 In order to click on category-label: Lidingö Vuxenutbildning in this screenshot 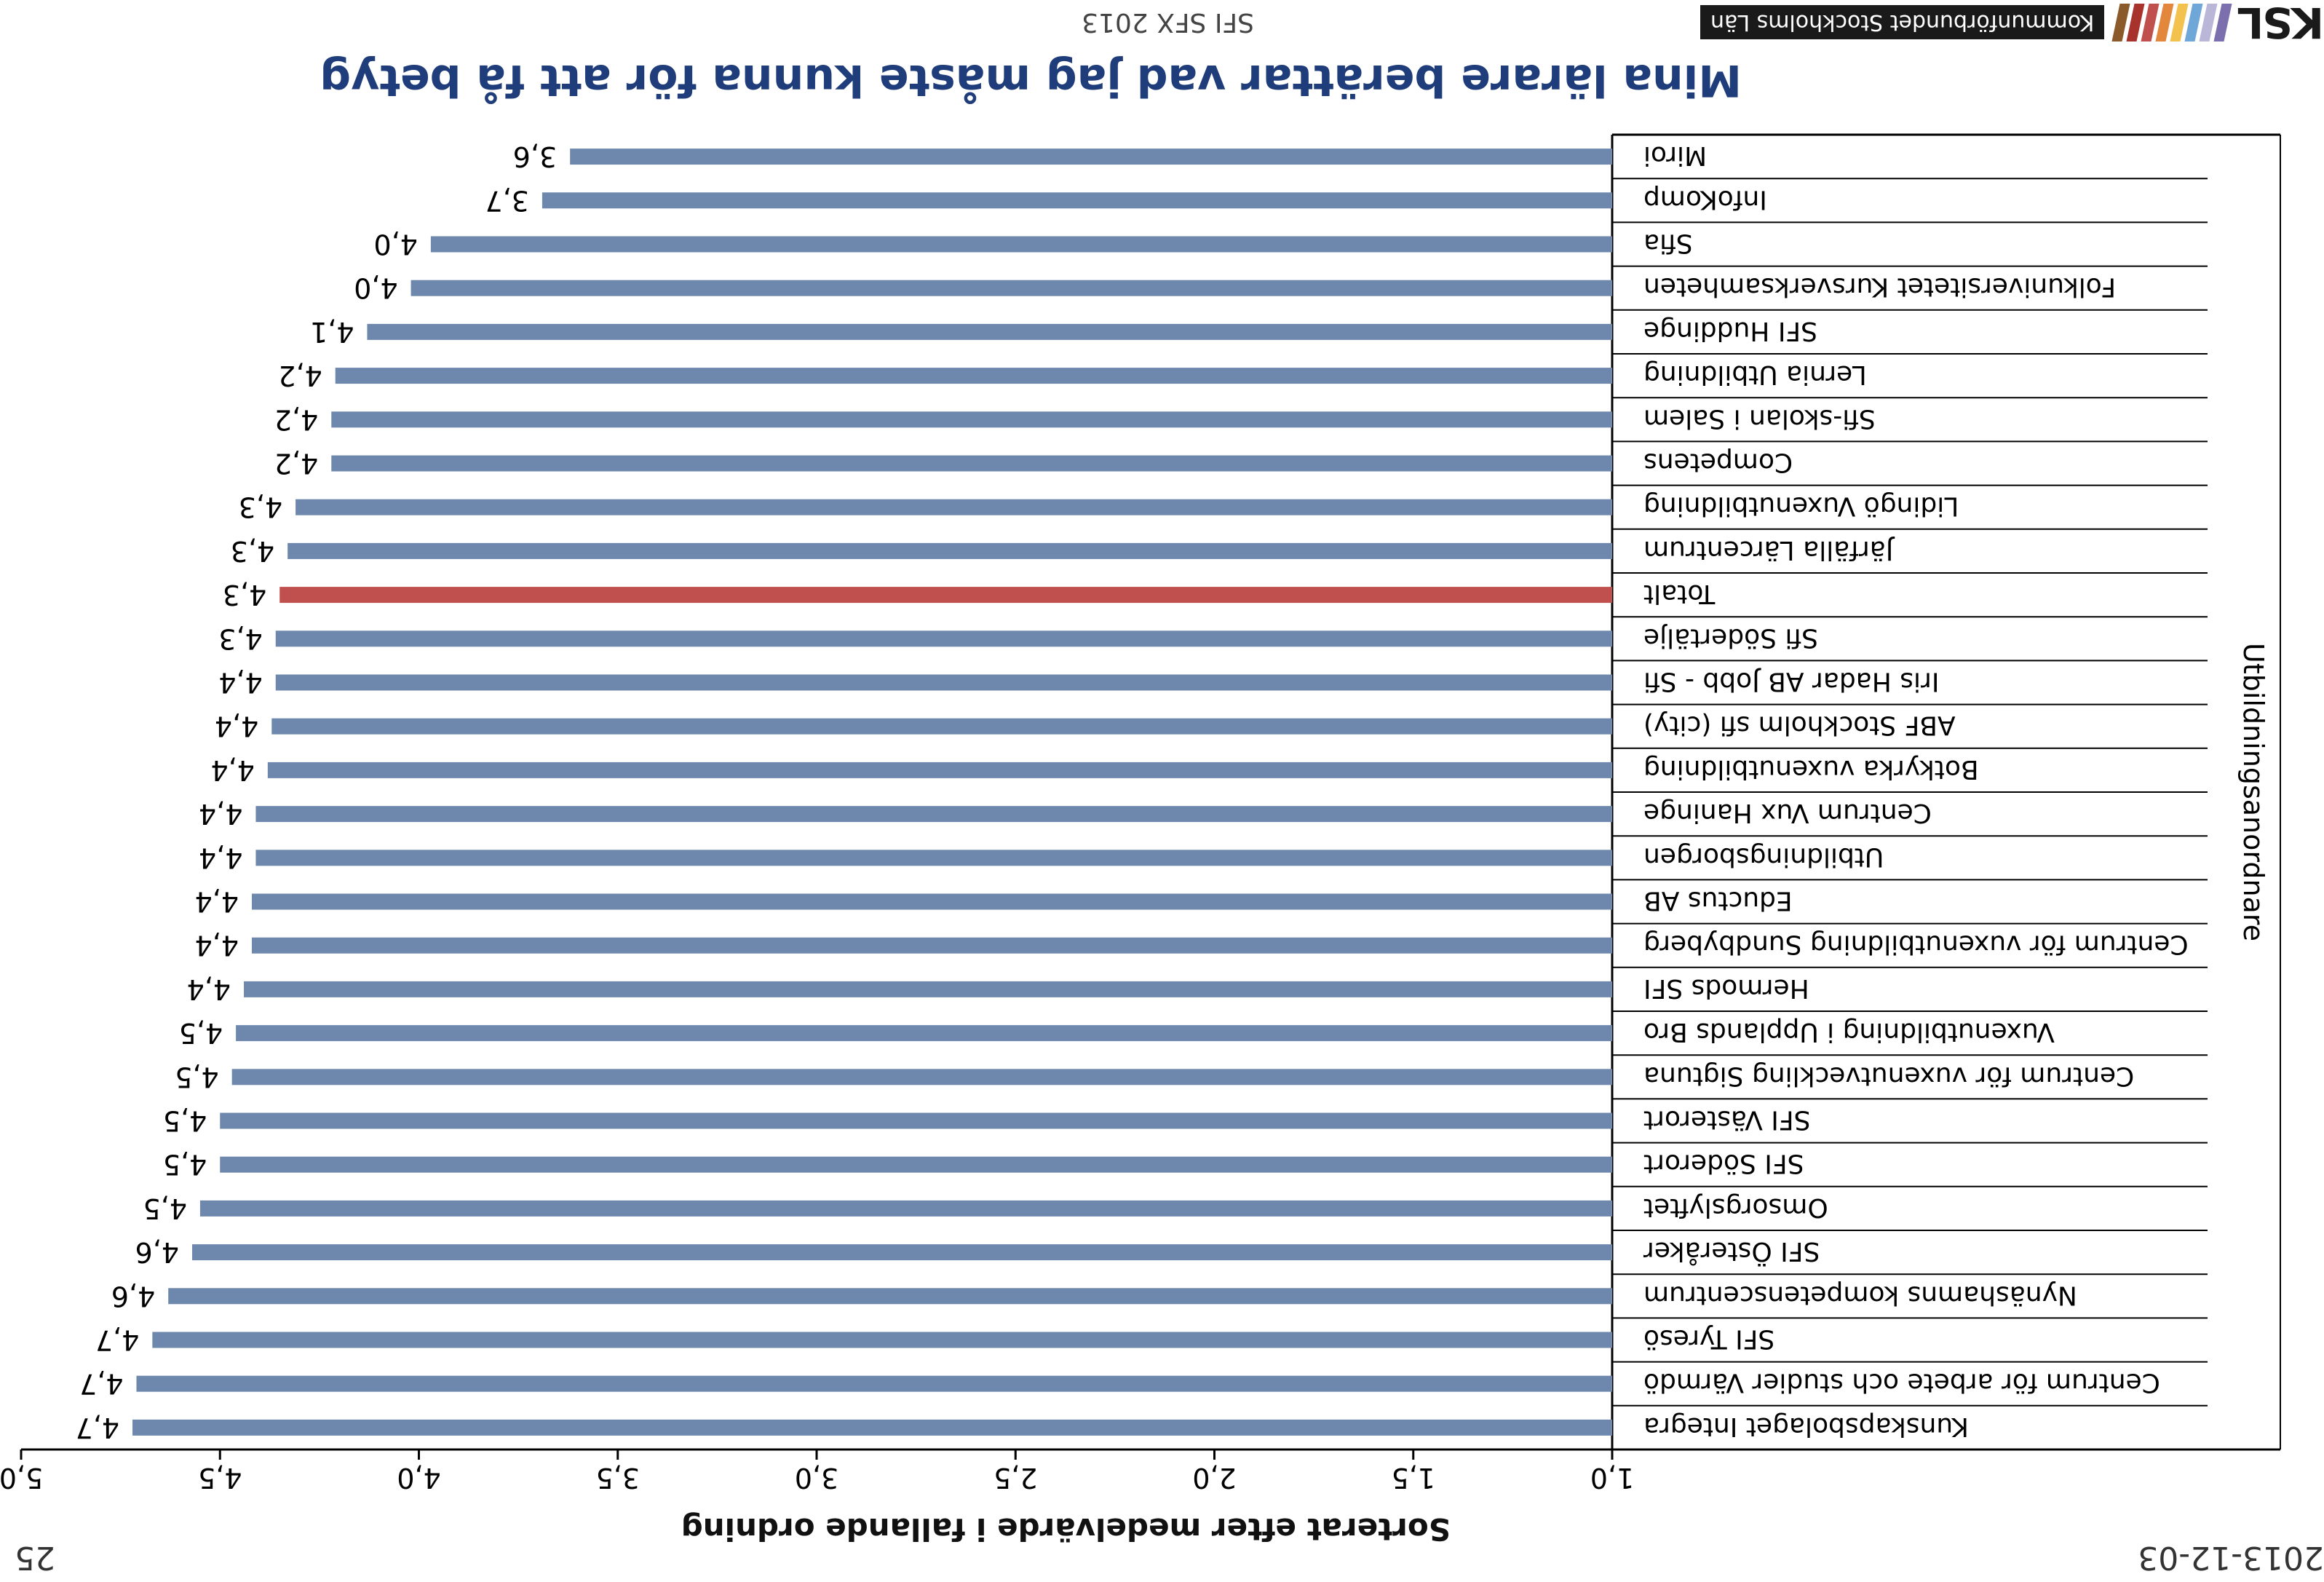, I will do `click(1801, 506)`.